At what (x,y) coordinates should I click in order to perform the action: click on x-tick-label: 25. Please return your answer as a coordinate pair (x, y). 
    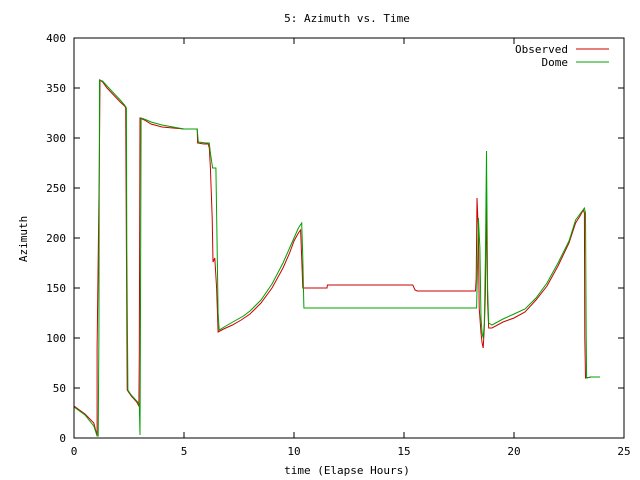
    Looking at the image, I should click on (623, 451).